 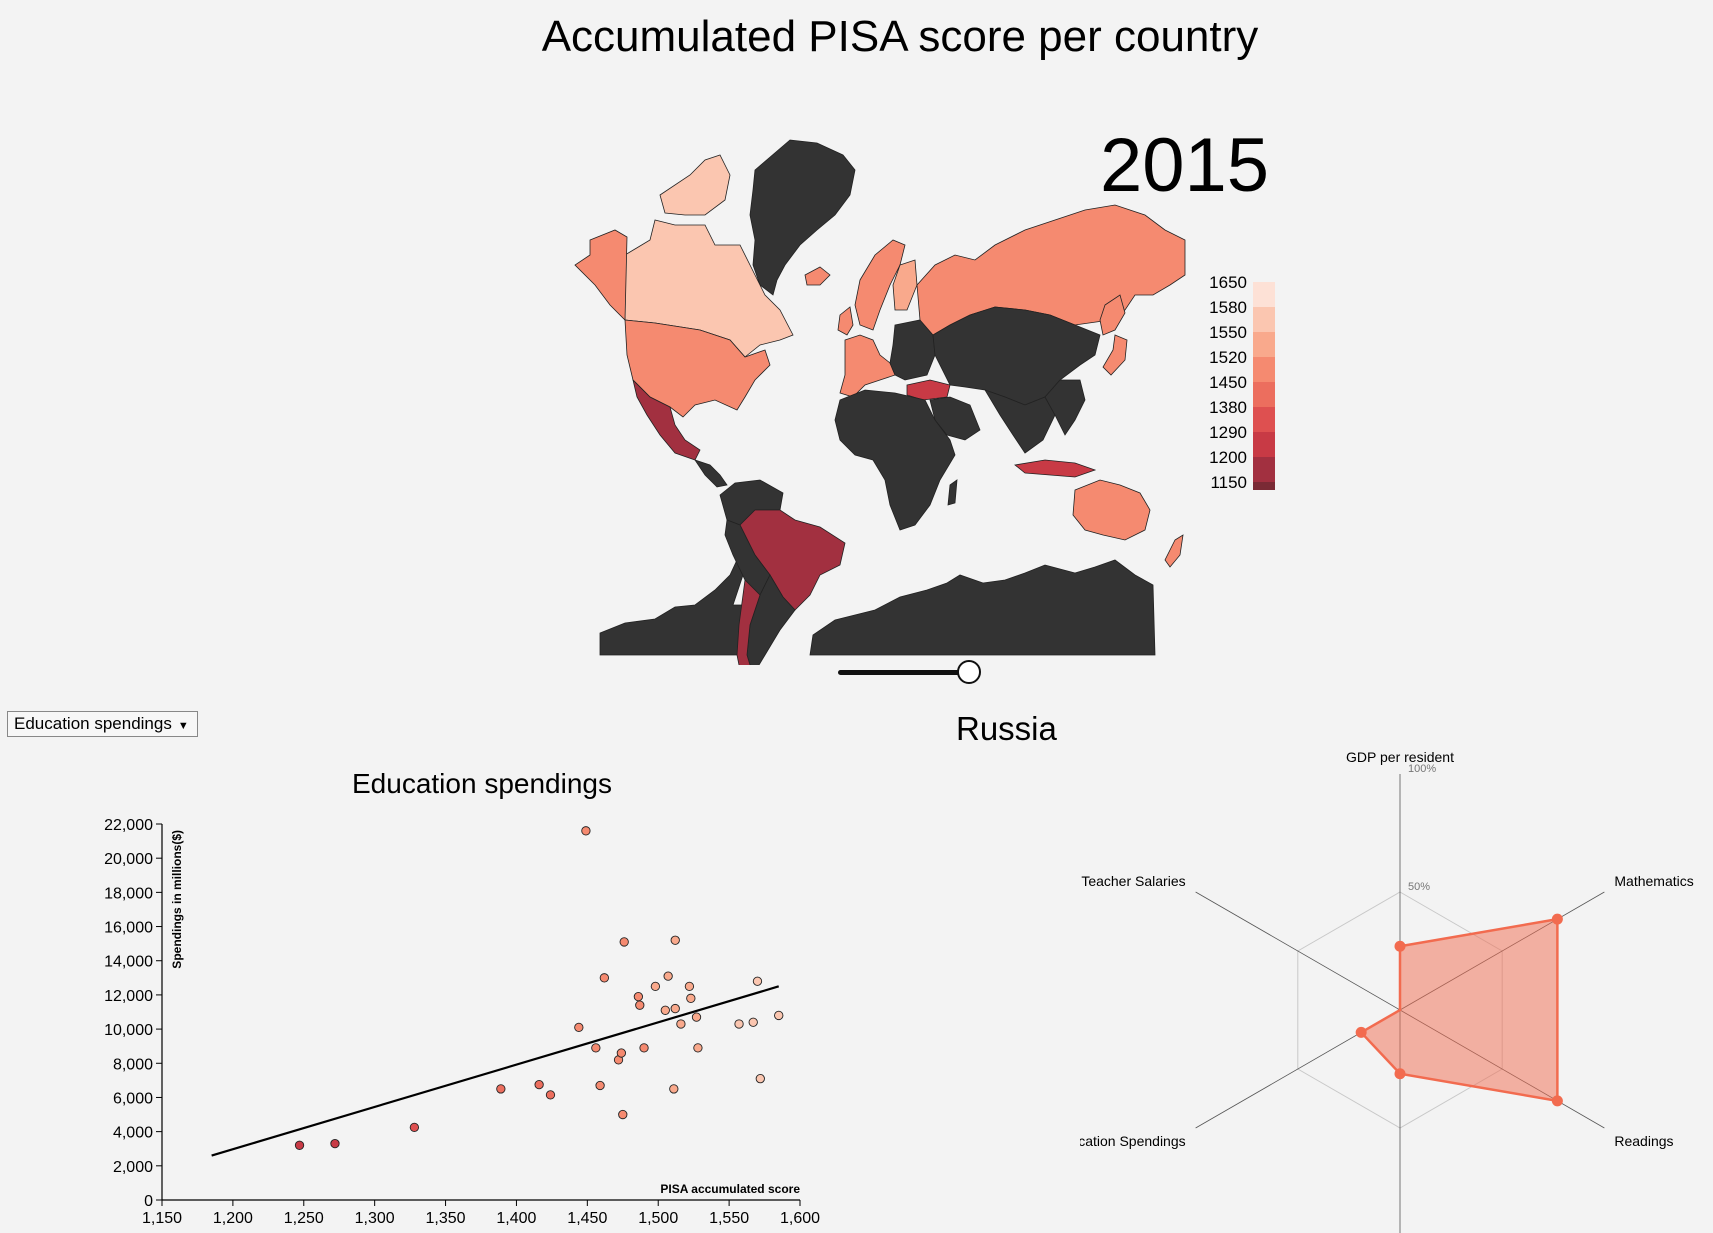 I want to click on country-antarctica-east, so click(x=982, y=607).